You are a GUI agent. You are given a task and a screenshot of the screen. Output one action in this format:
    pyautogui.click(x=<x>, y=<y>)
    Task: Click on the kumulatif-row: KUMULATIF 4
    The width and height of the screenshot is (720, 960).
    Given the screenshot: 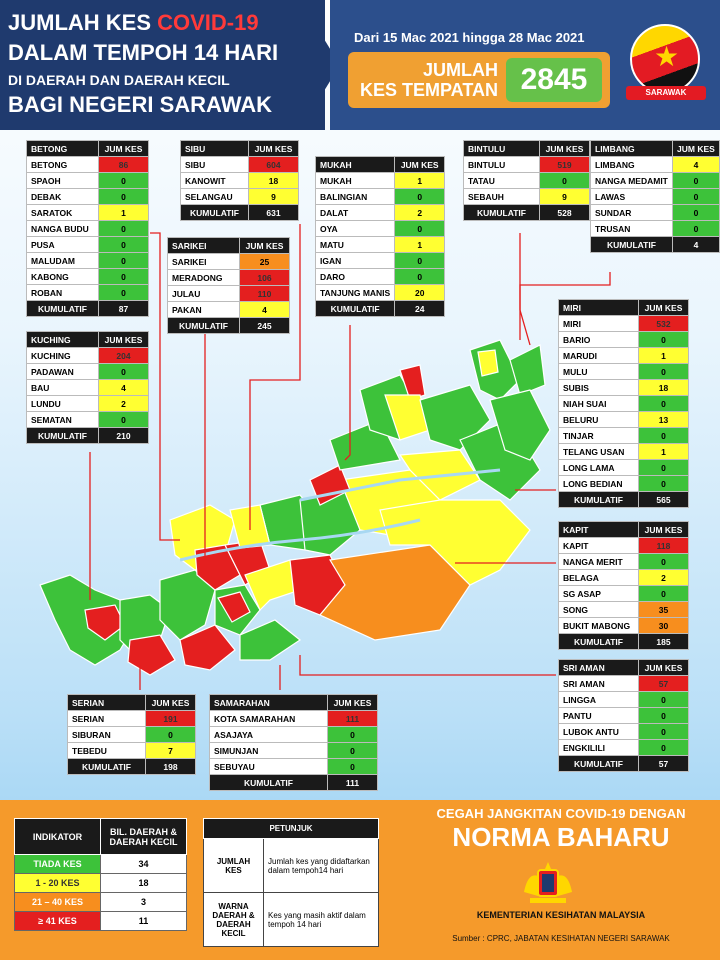 What is the action you would take?
    pyautogui.click(x=655, y=244)
    